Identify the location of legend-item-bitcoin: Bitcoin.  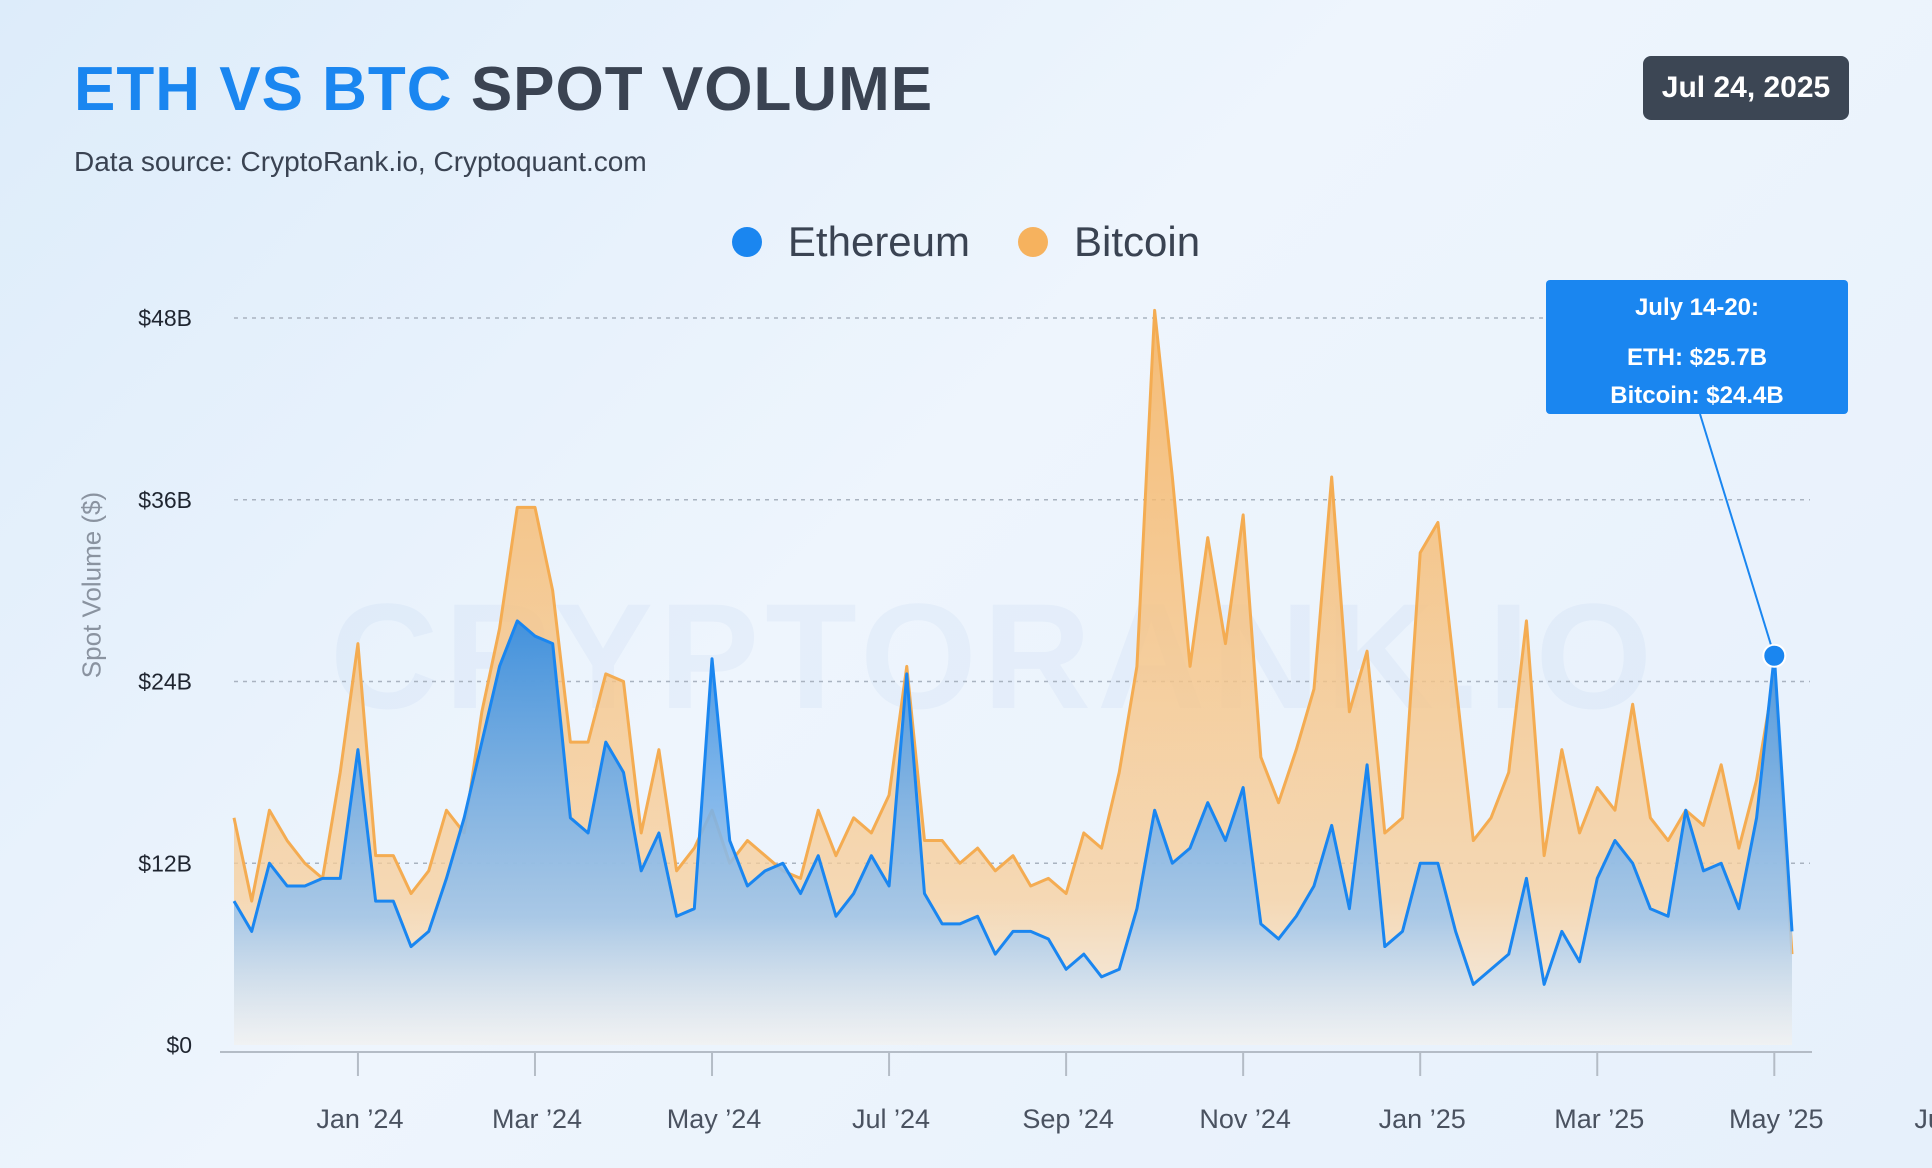
(1109, 242).